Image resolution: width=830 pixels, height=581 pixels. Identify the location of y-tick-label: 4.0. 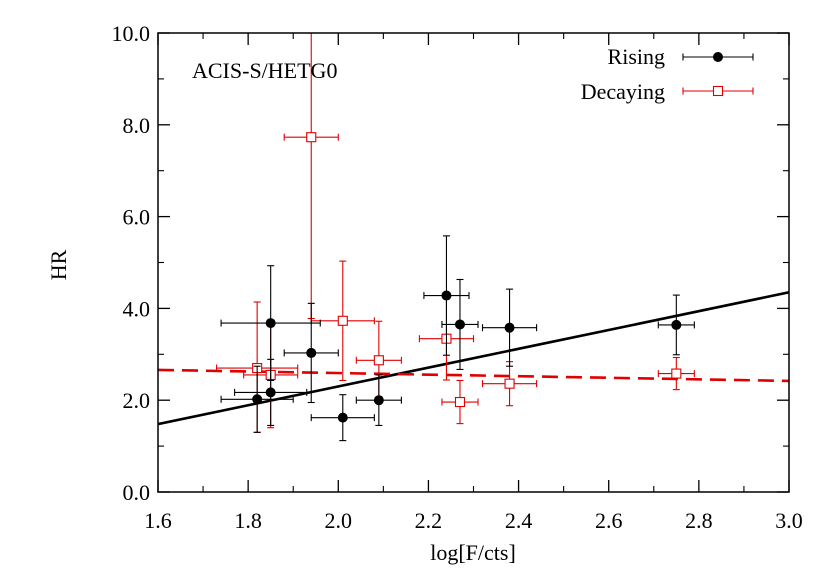
(137, 308).